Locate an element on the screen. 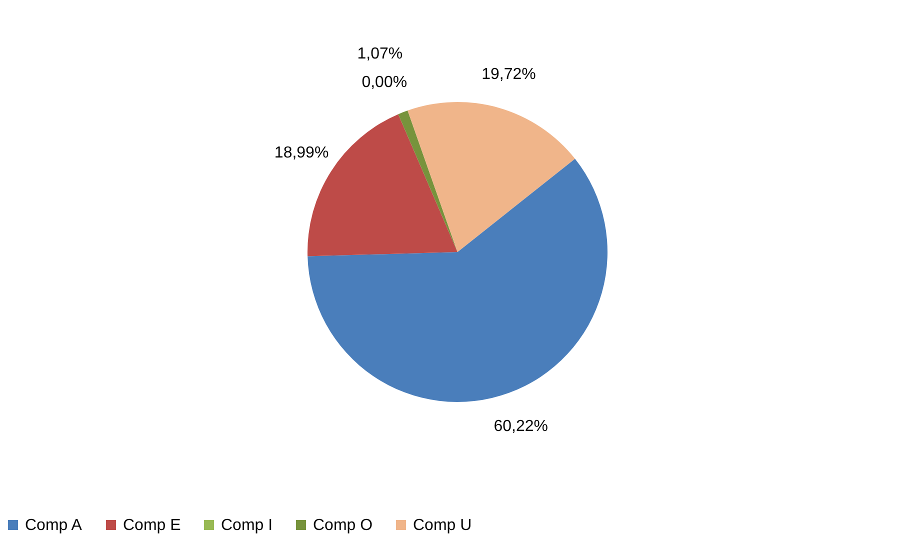 The image size is (915, 538). legend-label: Comp I is located at coordinates (247, 525).